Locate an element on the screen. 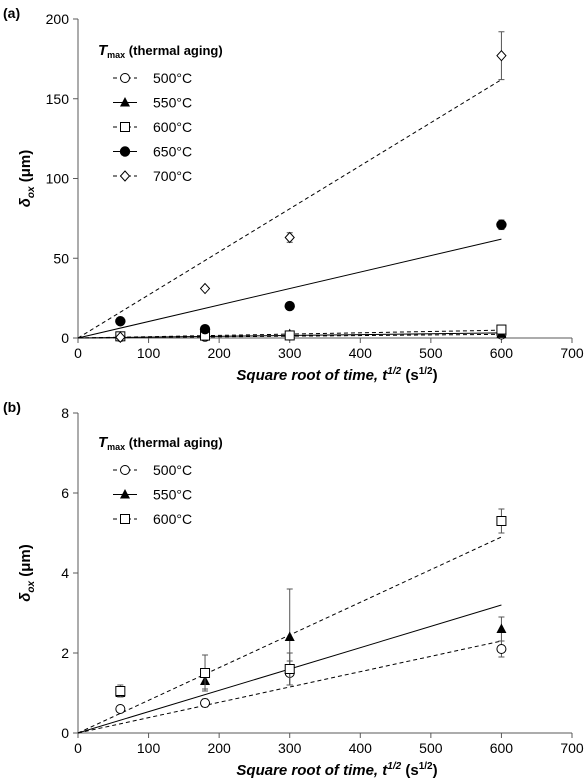  legend-label: 700°C is located at coordinates (172, 176).